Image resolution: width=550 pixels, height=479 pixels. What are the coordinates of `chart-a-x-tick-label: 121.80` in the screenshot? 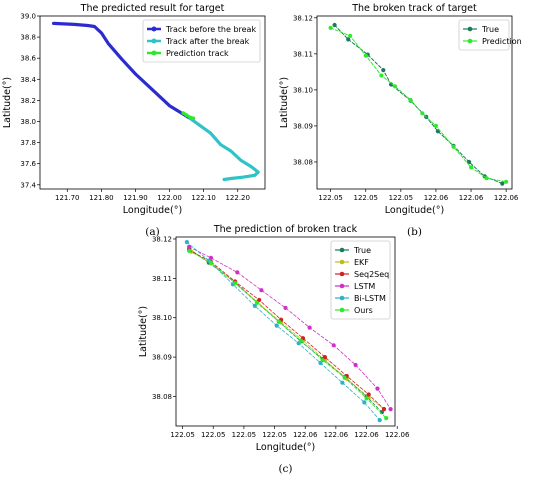 It's located at (101, 198).